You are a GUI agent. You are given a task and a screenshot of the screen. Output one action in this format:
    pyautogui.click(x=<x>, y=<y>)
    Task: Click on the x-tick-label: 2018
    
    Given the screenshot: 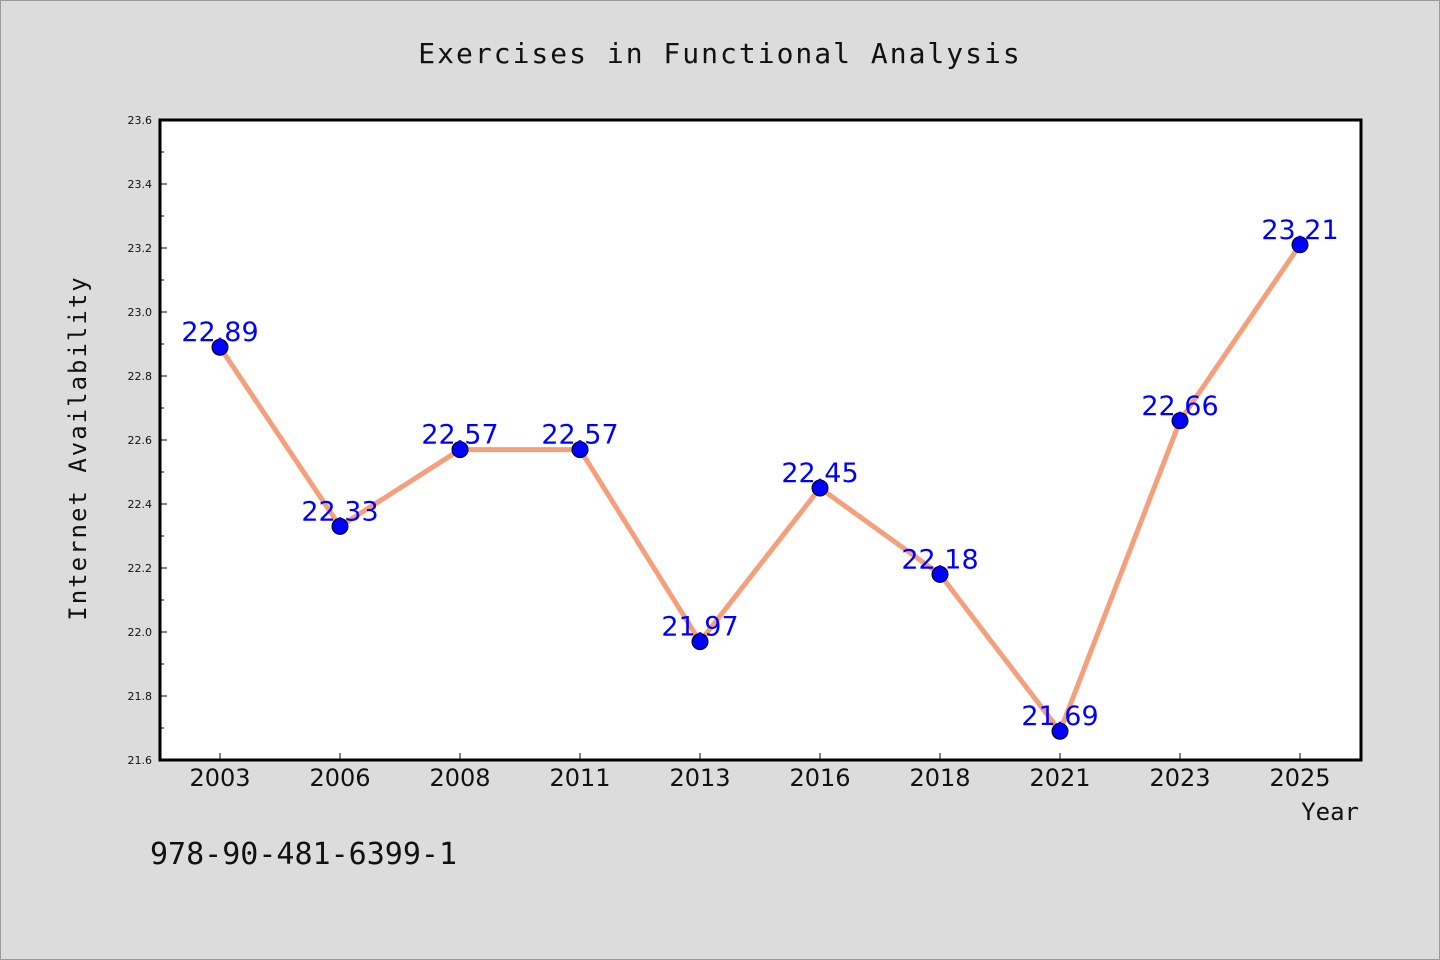 What is the action you would take?
    pyautogui.click(x=939, y=778)
    